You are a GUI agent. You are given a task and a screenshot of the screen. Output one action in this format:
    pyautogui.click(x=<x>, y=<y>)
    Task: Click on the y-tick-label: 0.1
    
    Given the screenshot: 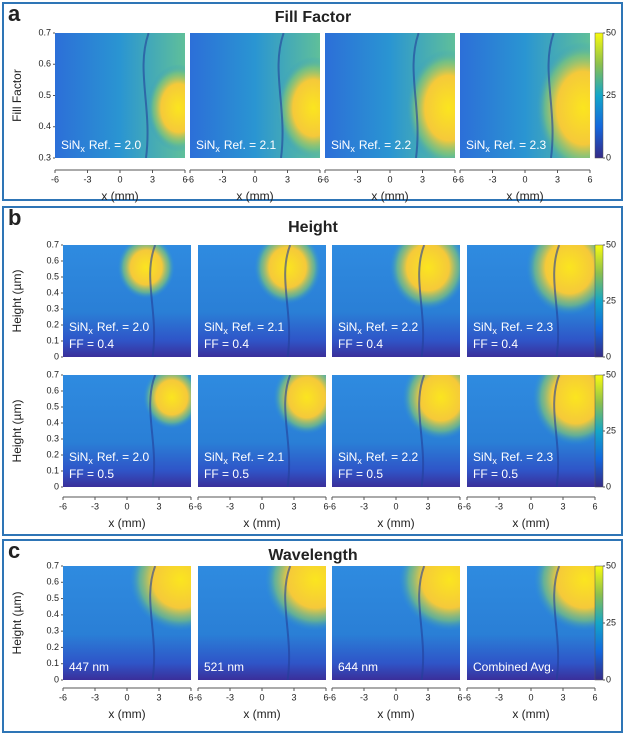 What is the action you would take?
    pyautogui.click(x=52, y=340)
    